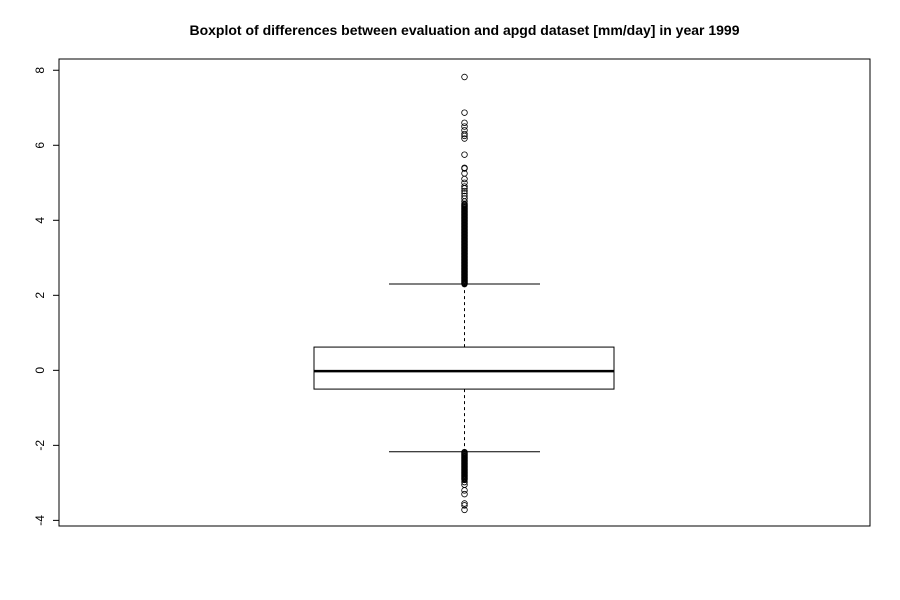  Describe the element at coordinates (40, 70) in the screenshot. I see `y-tick-label: 8` at that location.